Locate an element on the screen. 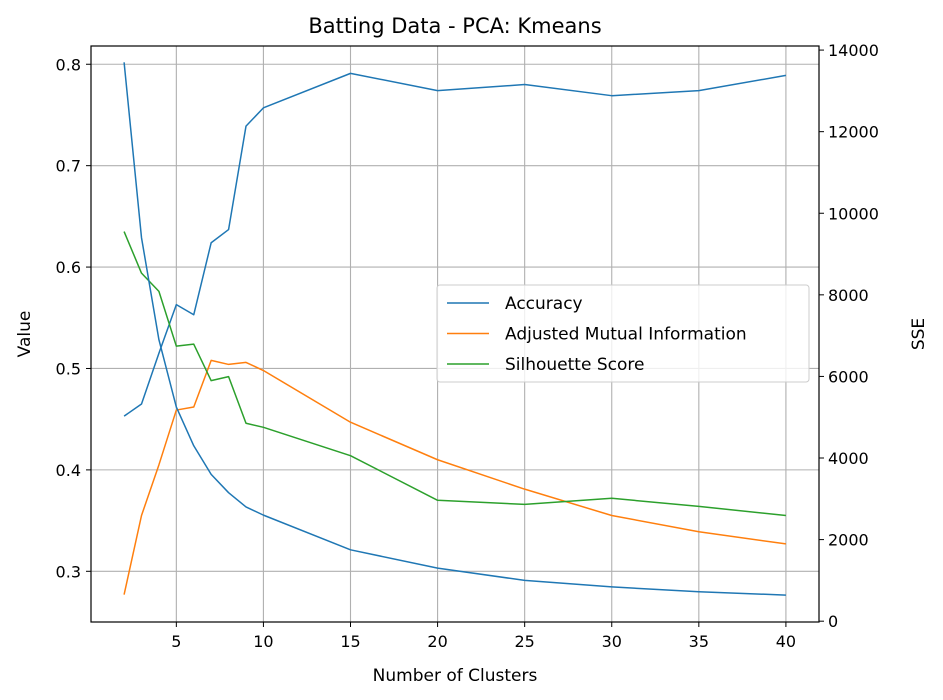  legend-box is located at coordinates (623, 333).